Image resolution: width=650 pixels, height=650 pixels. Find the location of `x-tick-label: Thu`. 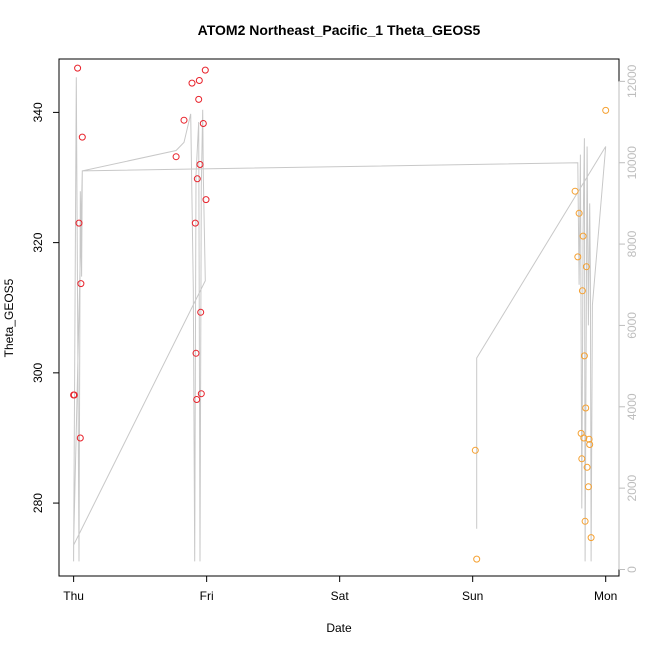

x-tick-label: Thu is located at coordinates (73, 596).